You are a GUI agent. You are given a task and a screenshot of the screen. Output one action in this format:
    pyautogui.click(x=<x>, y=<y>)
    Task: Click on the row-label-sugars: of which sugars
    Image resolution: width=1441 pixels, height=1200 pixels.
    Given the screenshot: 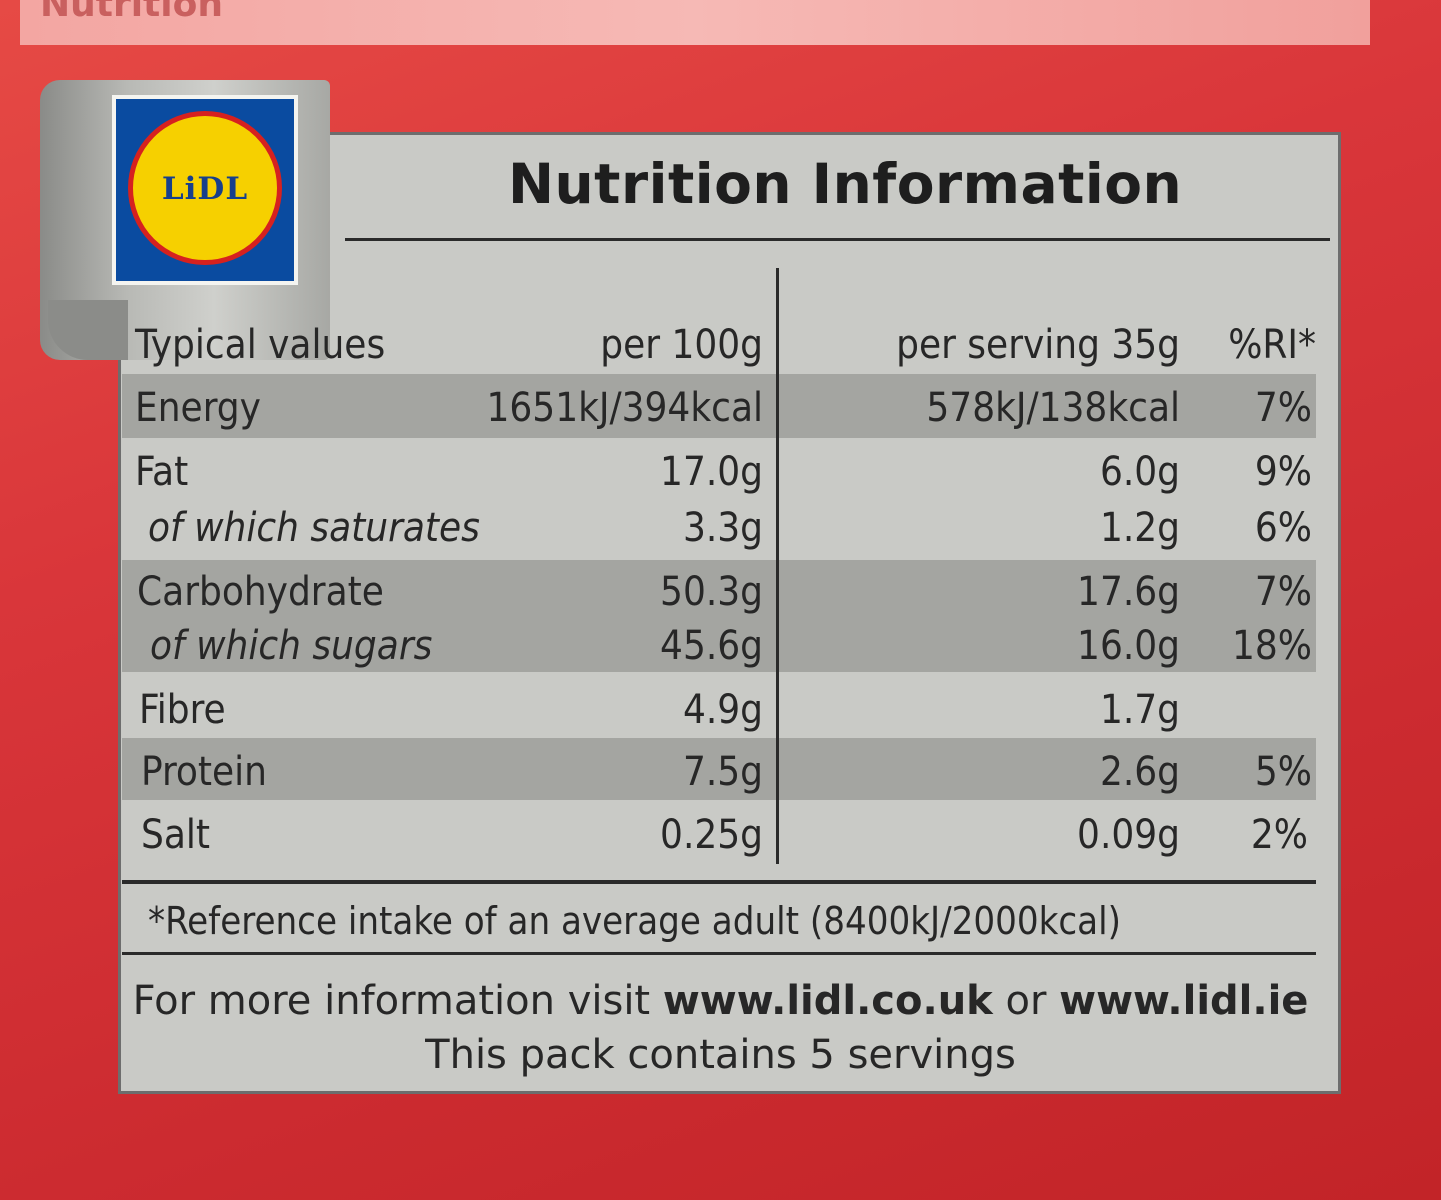 What is the action you would take?
    pyautogui.click(x=291, y=646)
    